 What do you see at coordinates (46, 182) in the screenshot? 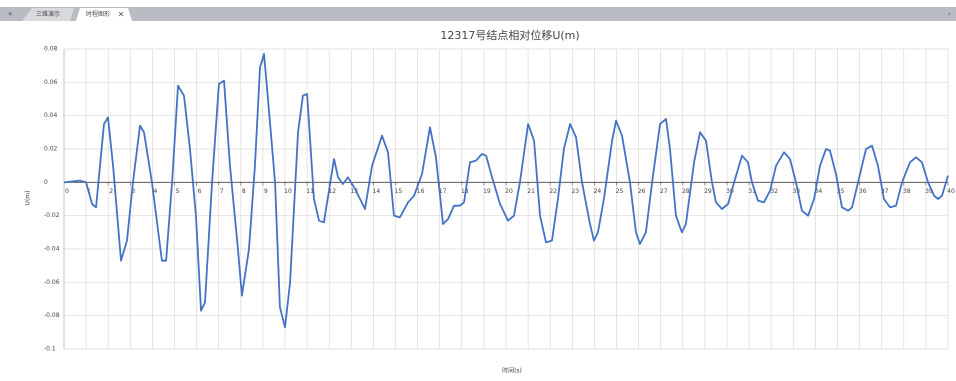
I see `y-tick-label: 0` at bounding box center [46, 182].